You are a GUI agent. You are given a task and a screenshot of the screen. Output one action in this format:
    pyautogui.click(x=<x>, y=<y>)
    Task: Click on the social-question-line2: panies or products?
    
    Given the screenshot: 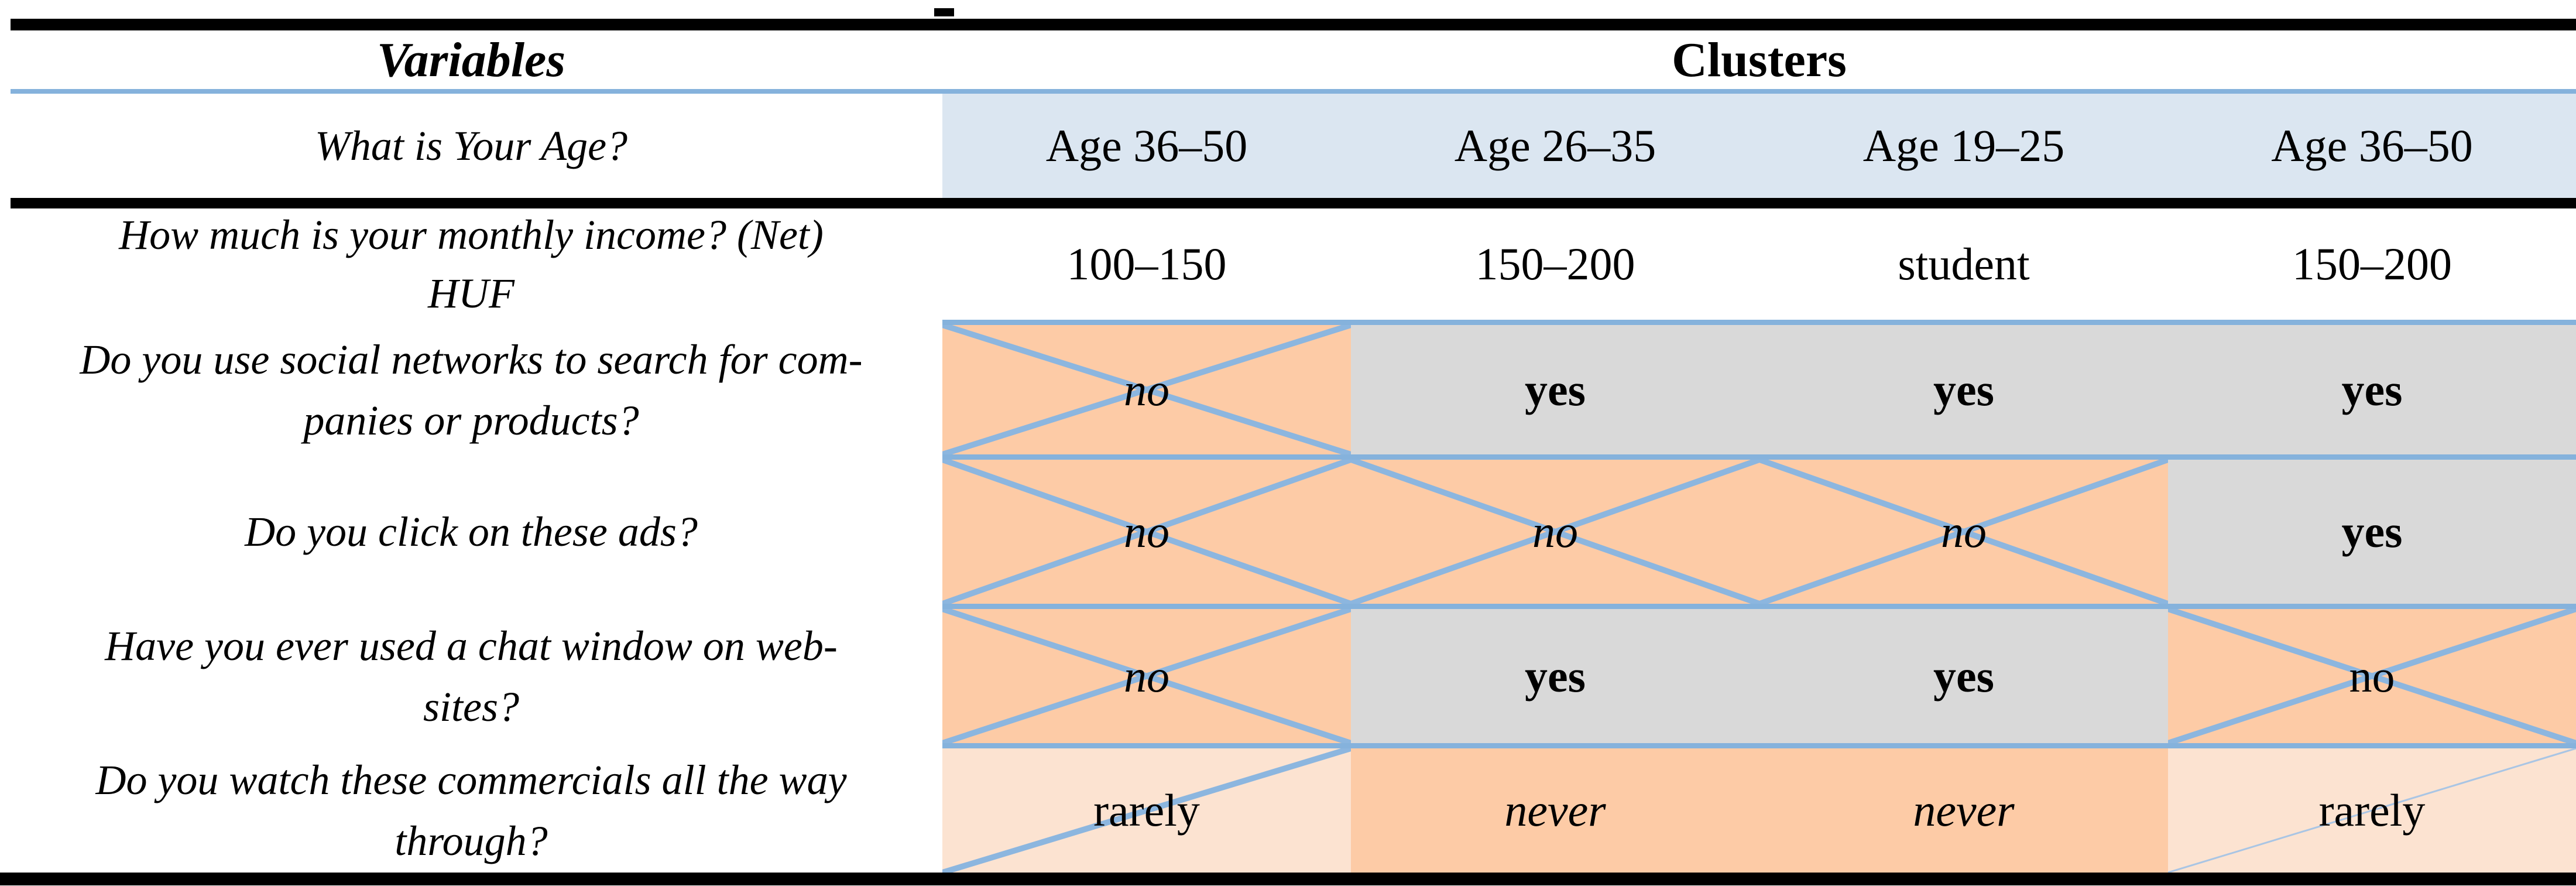 What is the action you would take?
    pyautogui.click(x=471, y=420)
    